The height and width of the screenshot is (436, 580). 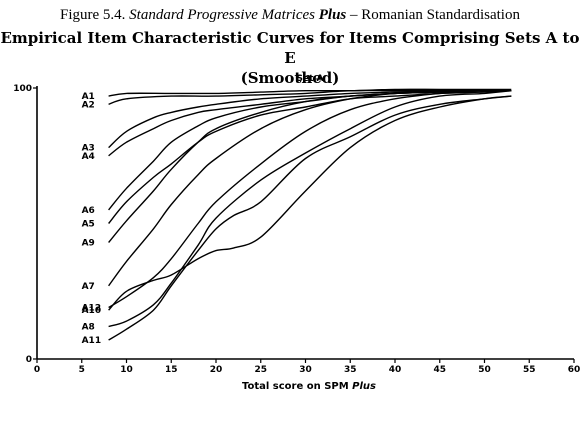 I want to click on series-label-a5: A5, so click(x=88, y=225).